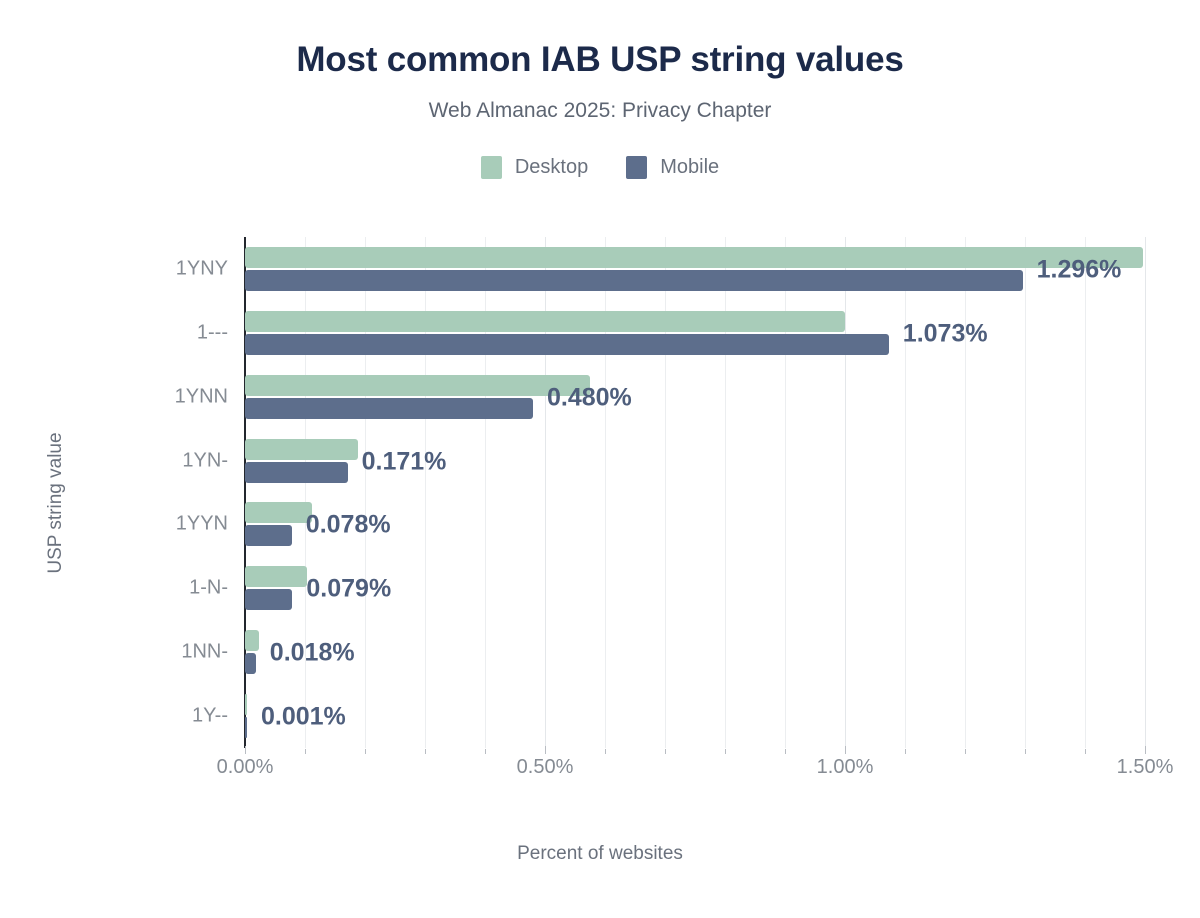 The image size is (1200, 918). Describe the element at coordinates (245, 492) in the screenshot. I see `y-axis-line` at that location.